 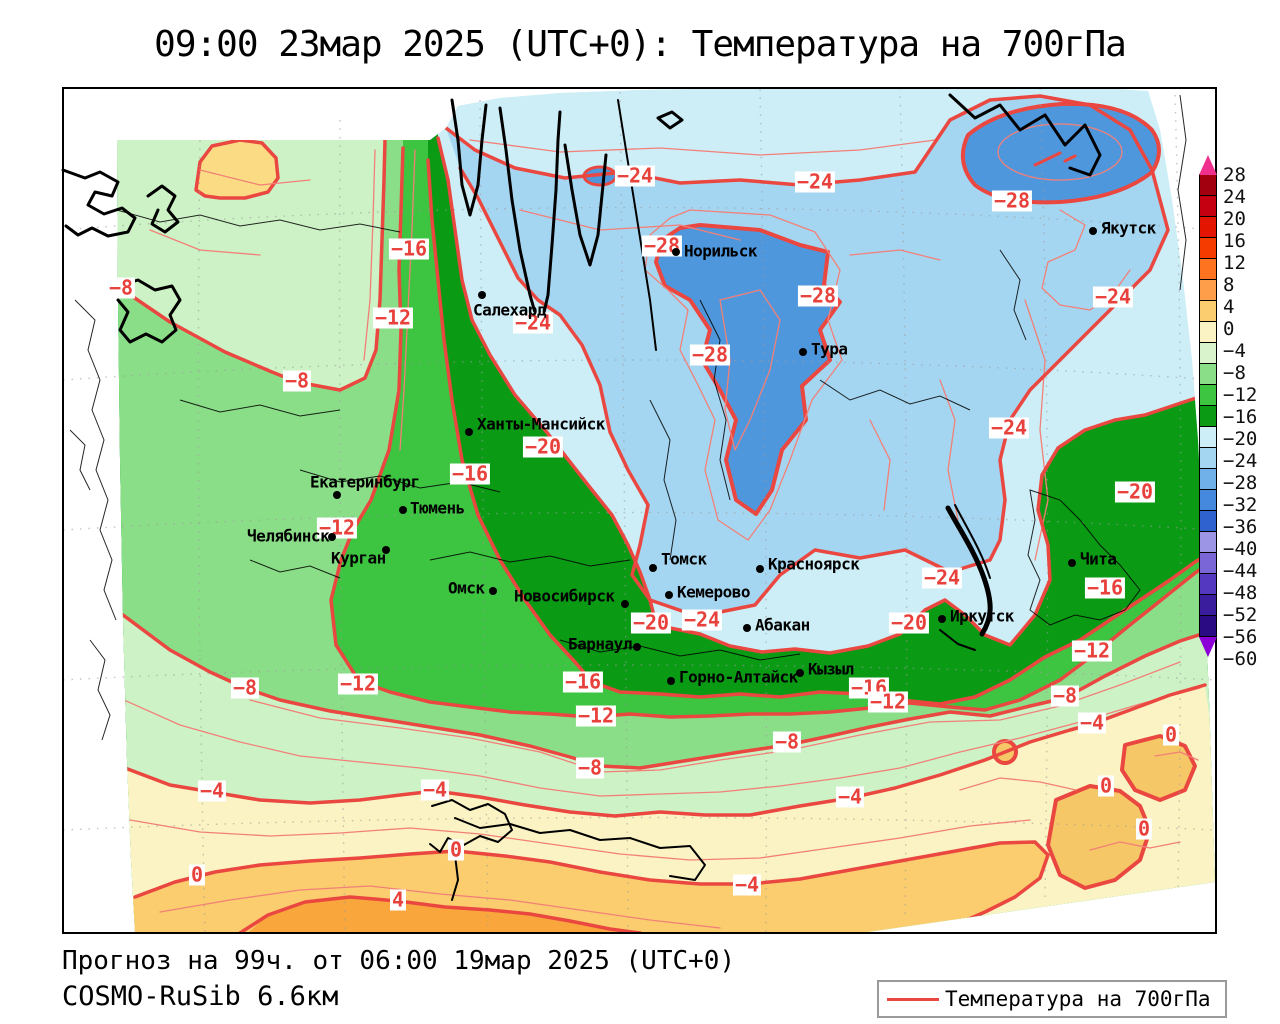 I want to click on city-label: Барнаул, so click(x=600, y=644).